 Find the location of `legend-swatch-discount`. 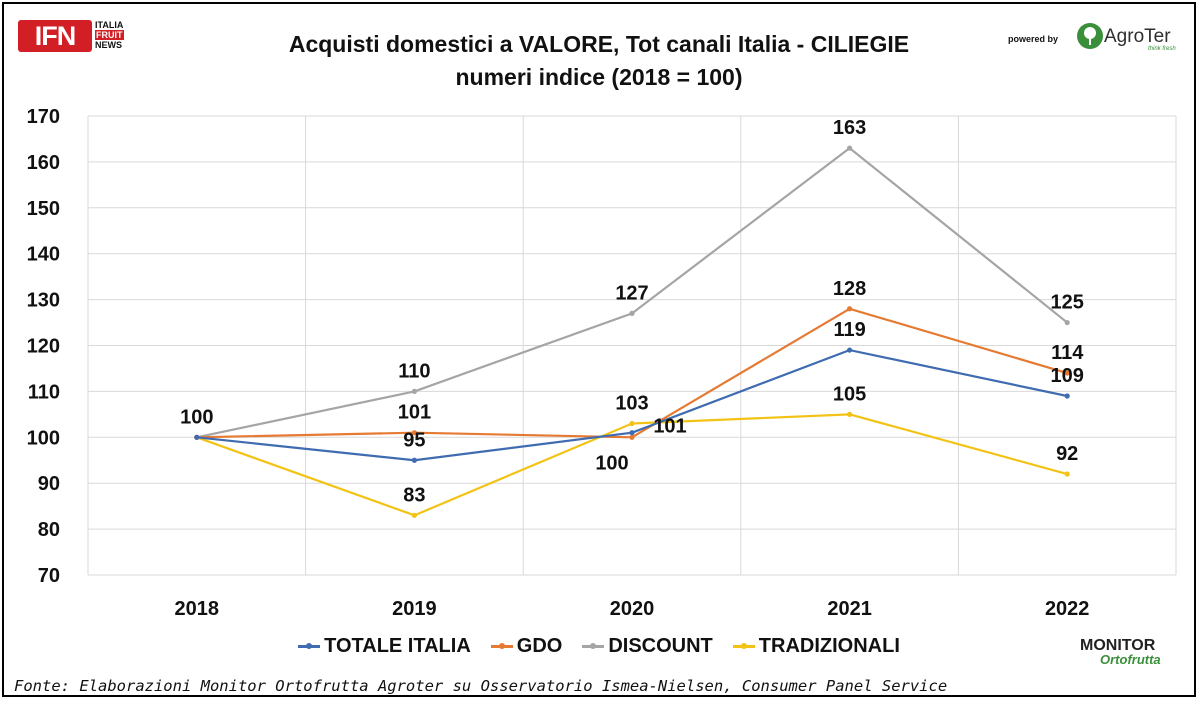

legend-swatch-discount is located at coordinates (593, 646).